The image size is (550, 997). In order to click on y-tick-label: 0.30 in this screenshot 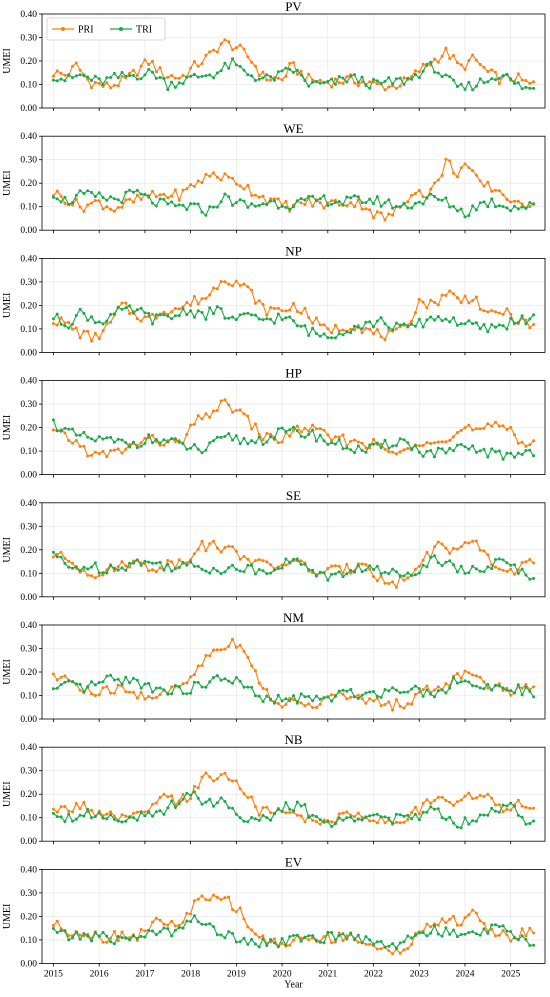, I will do `click(28, 161)`.